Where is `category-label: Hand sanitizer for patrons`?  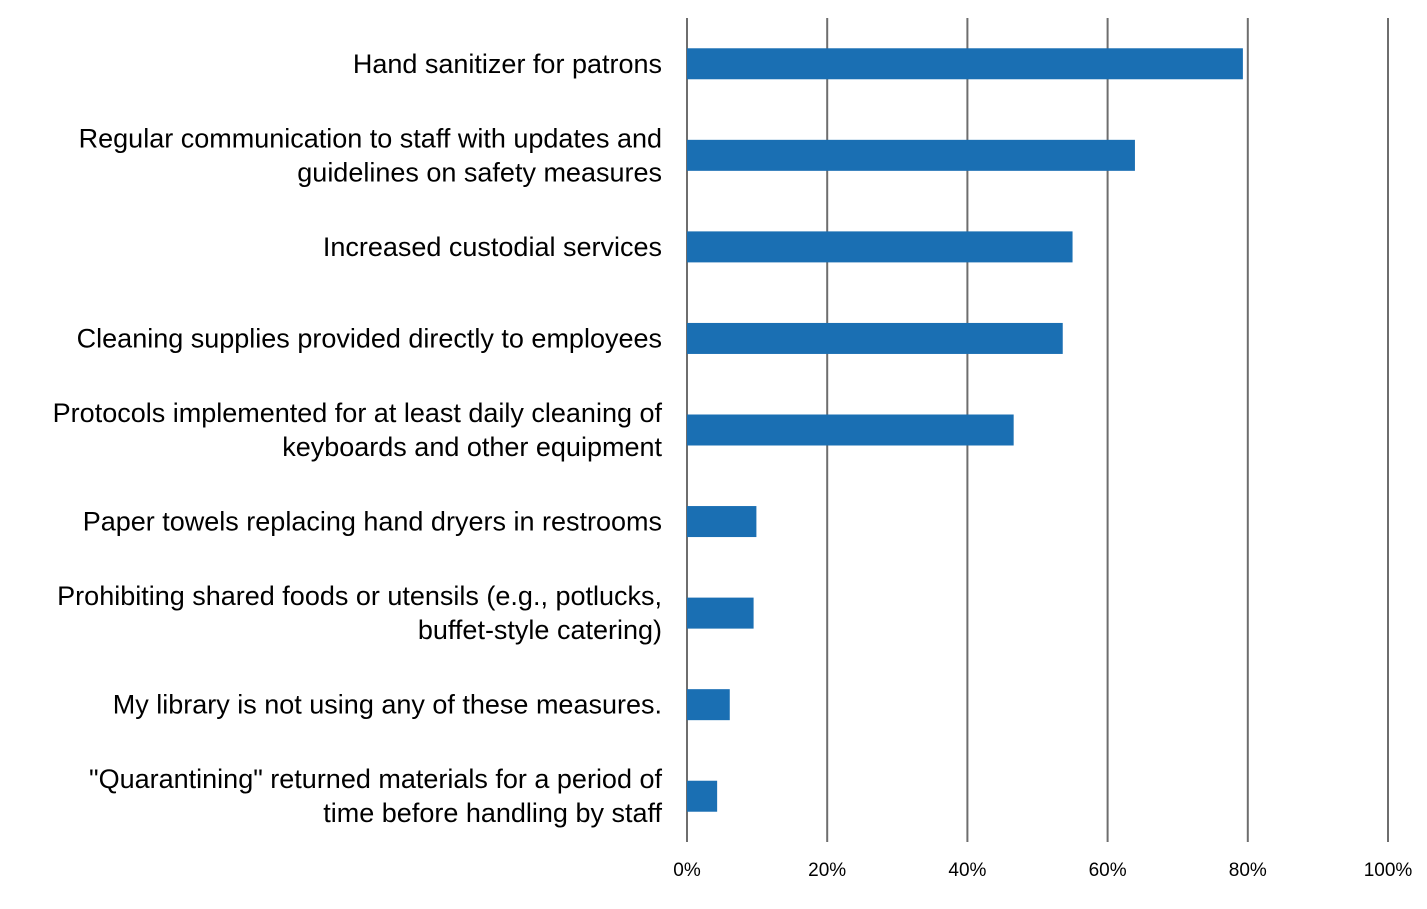 category-label: Hand sanitizer for patrons is located at coordinates (507, 64).